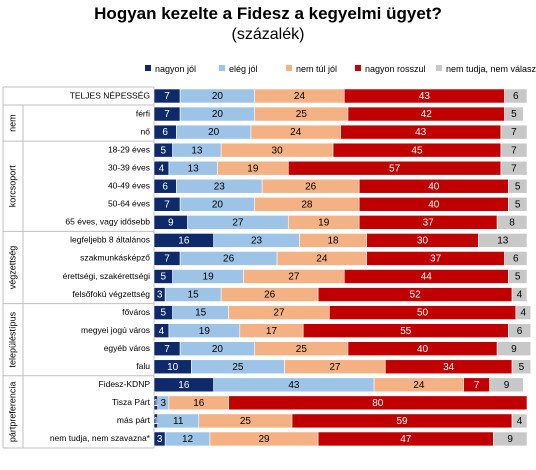 The height and width of the screenshot is (470, 536). What do you see at coordinates (199, 403) in the screenshot?
I see `bar-data-label: 16` at bounding box center [199, 403].